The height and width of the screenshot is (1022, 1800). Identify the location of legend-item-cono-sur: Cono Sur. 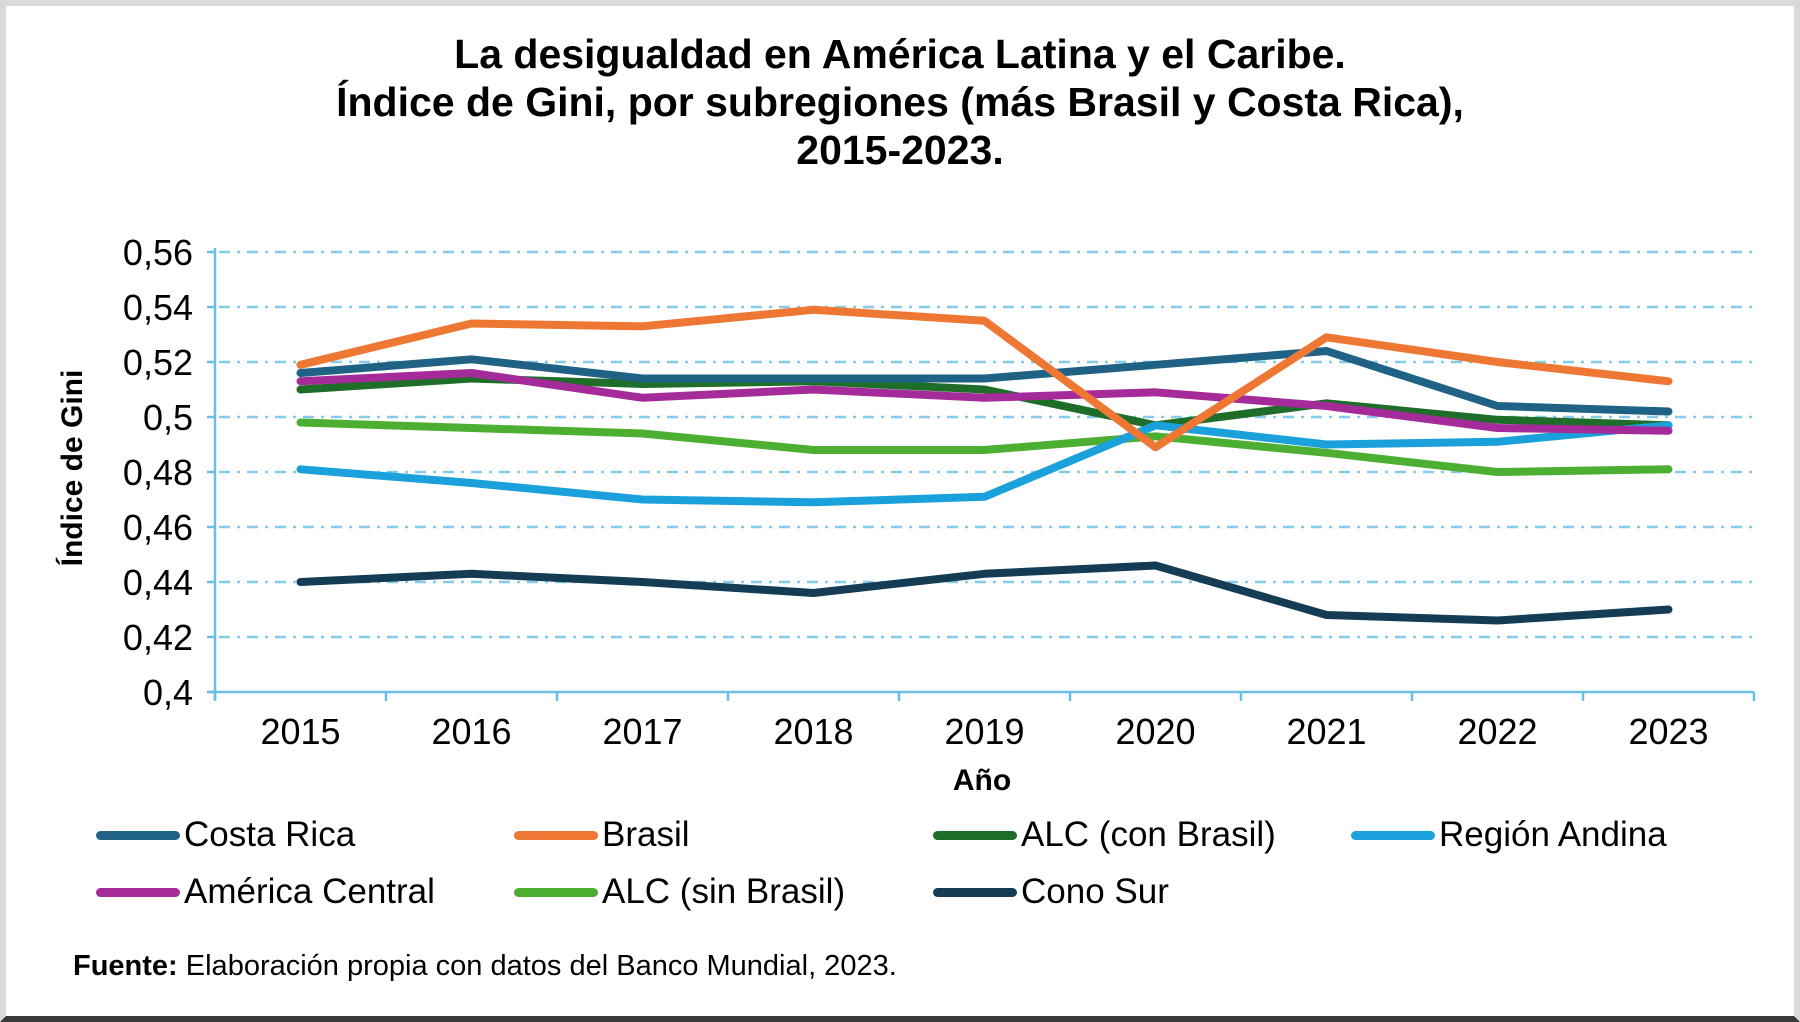
(1051, 892).